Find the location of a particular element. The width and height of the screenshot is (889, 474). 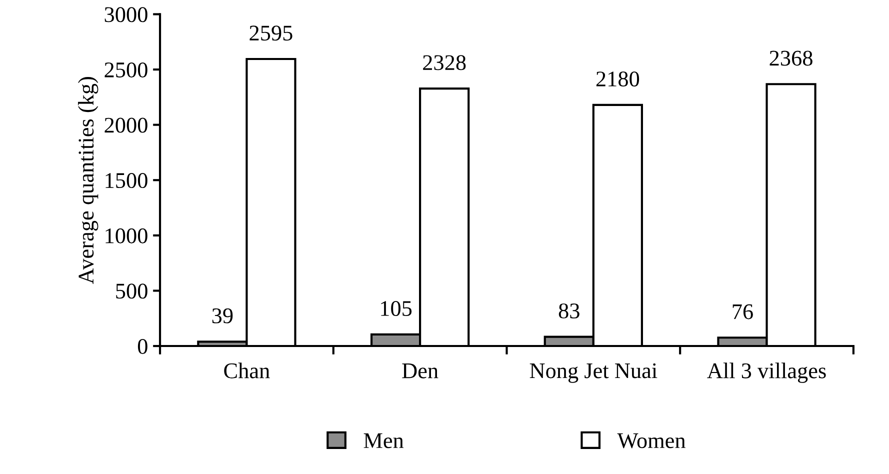

y-axis-title: Average quantities (kg) is located at coordinates (88, 180).